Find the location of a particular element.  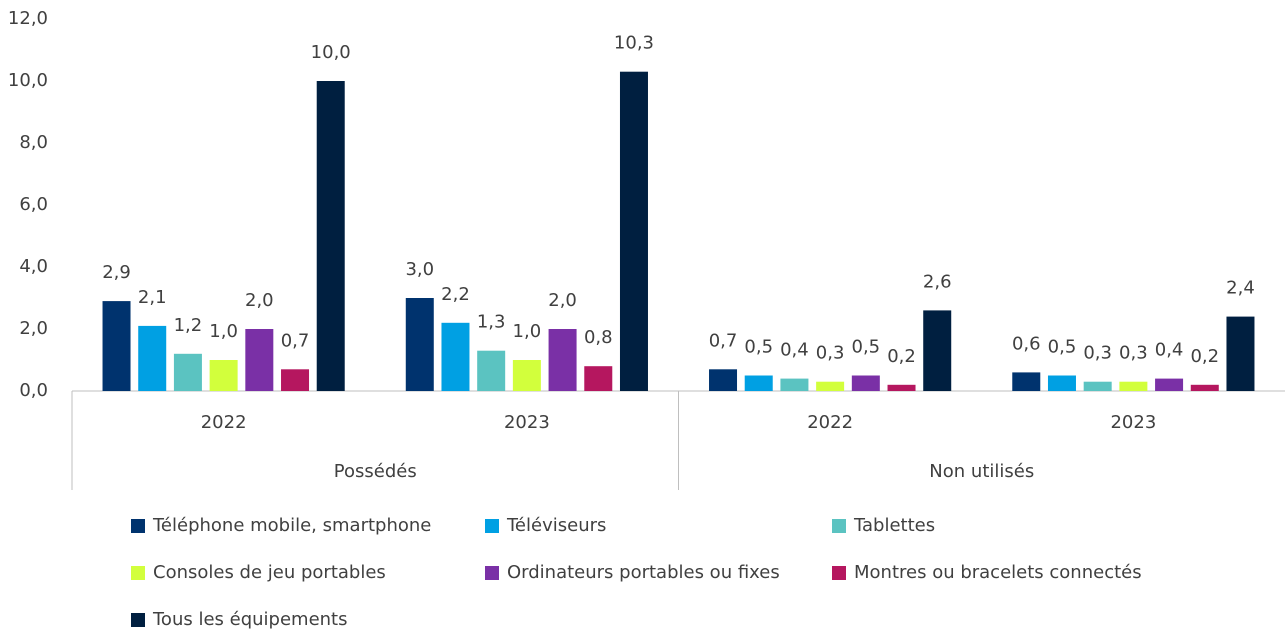

y-tick-label: 10,0 is located at coordinates (28, 80).